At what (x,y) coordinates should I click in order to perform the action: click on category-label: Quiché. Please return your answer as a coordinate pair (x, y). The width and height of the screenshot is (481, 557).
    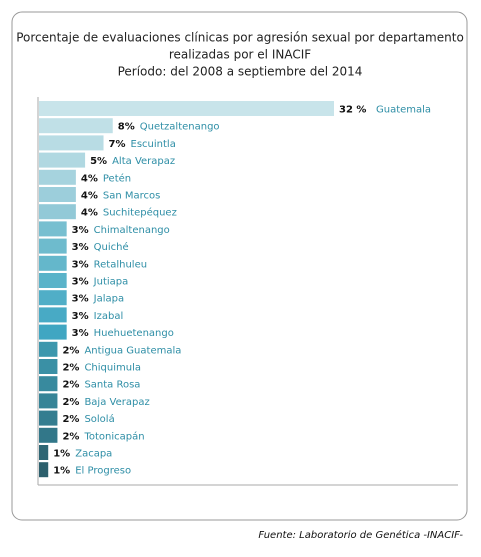
    Looking at the image, I should click on (111, 247).